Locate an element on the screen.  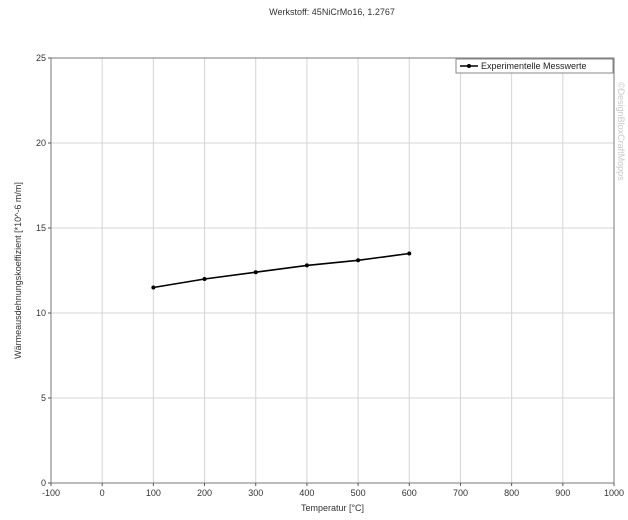
legend: Experimentelle Messwerte is located at coordinates (534, 66).